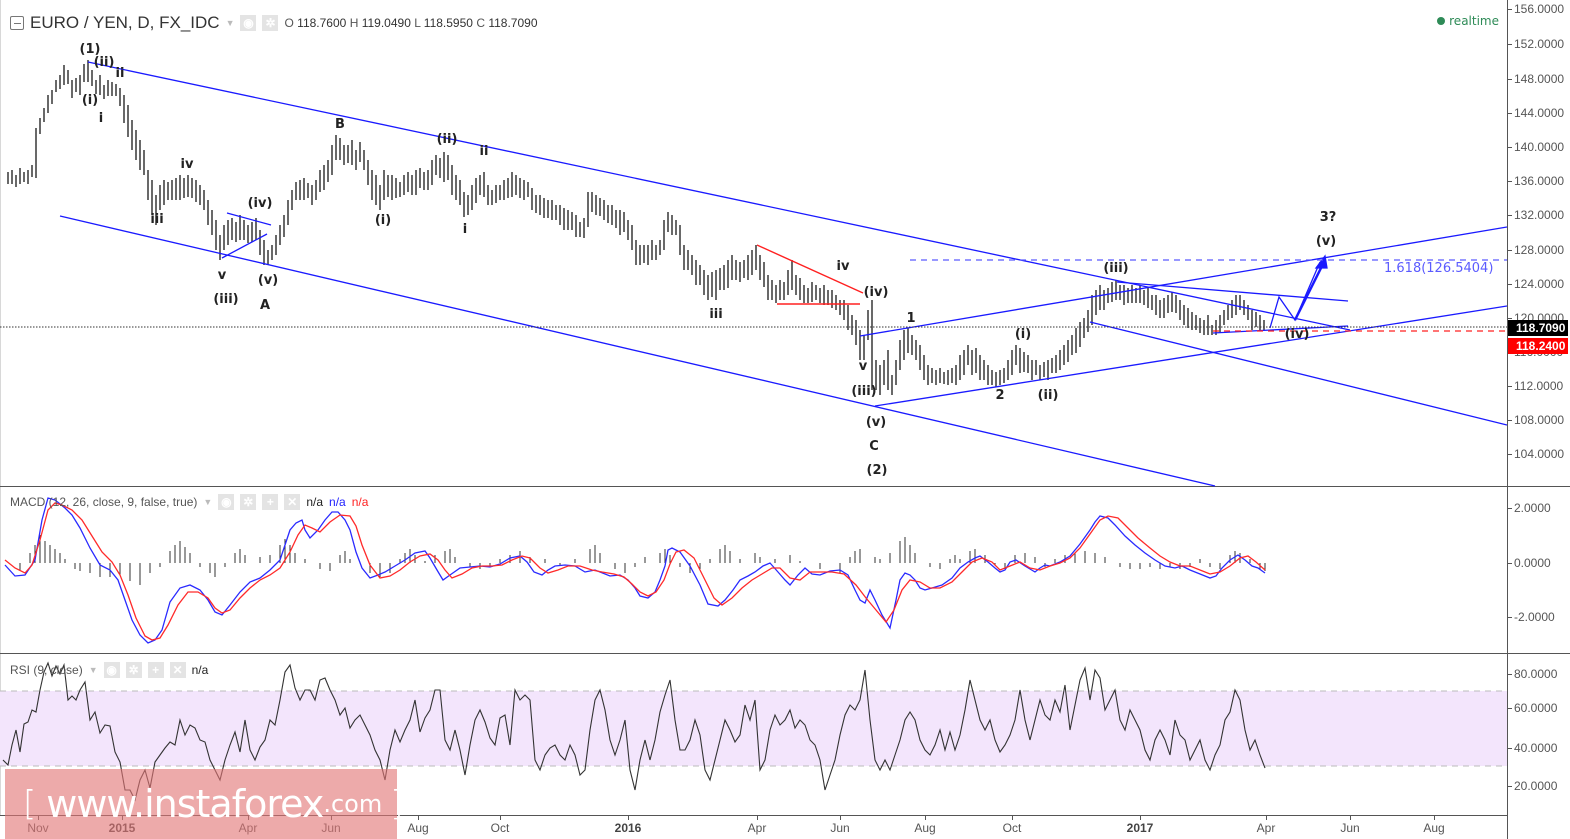 The height and width of the screenshot is (839, 1570). What do you see at coordinates (1538, 346) in the screenshot?
I see `support-price-tag: 118.2400` at bounding box center [1538, 346].